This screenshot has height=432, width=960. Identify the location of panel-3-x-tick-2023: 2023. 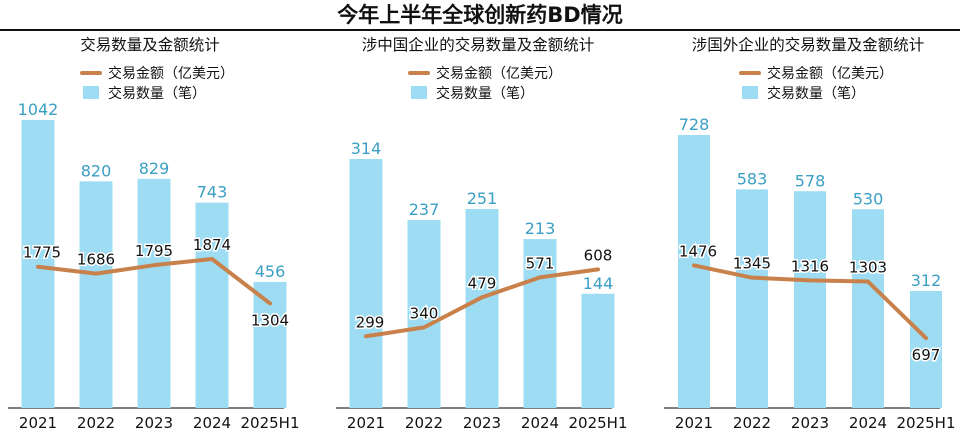
(810, 423).